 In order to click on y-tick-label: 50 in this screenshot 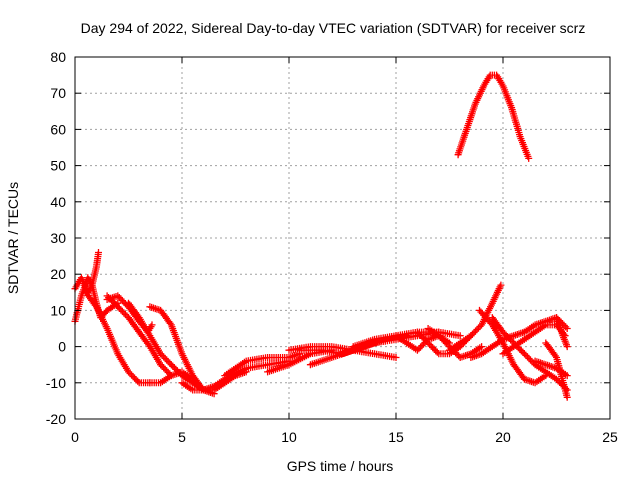, I will do `click(58, 166)`.